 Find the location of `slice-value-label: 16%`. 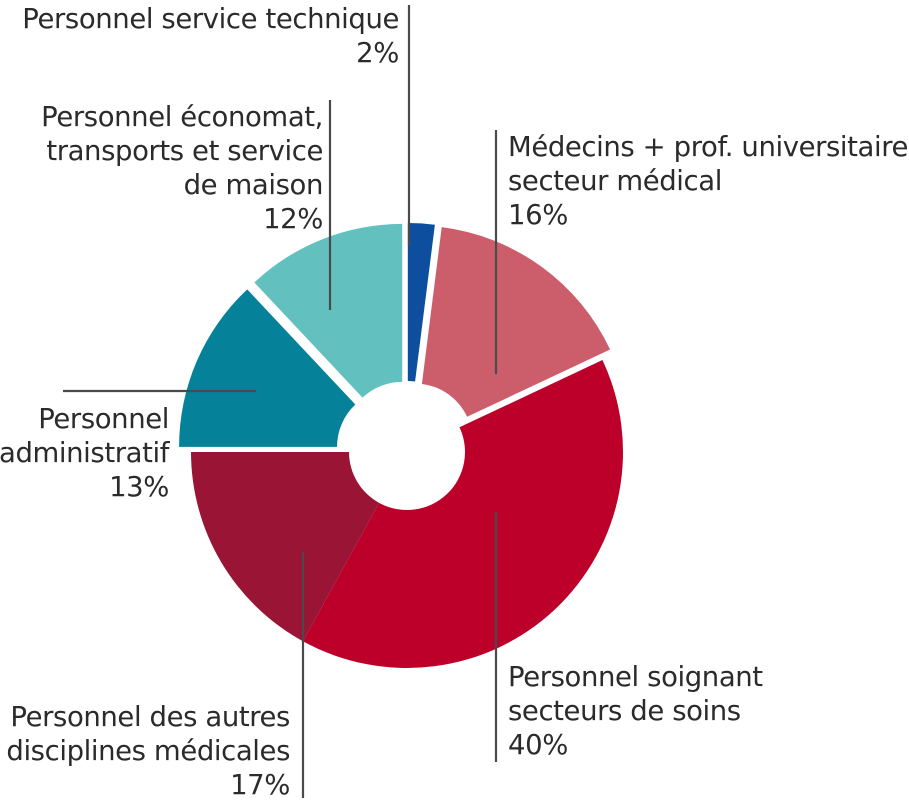

slice-value-label: 16% is located at coordinates (538, 215).